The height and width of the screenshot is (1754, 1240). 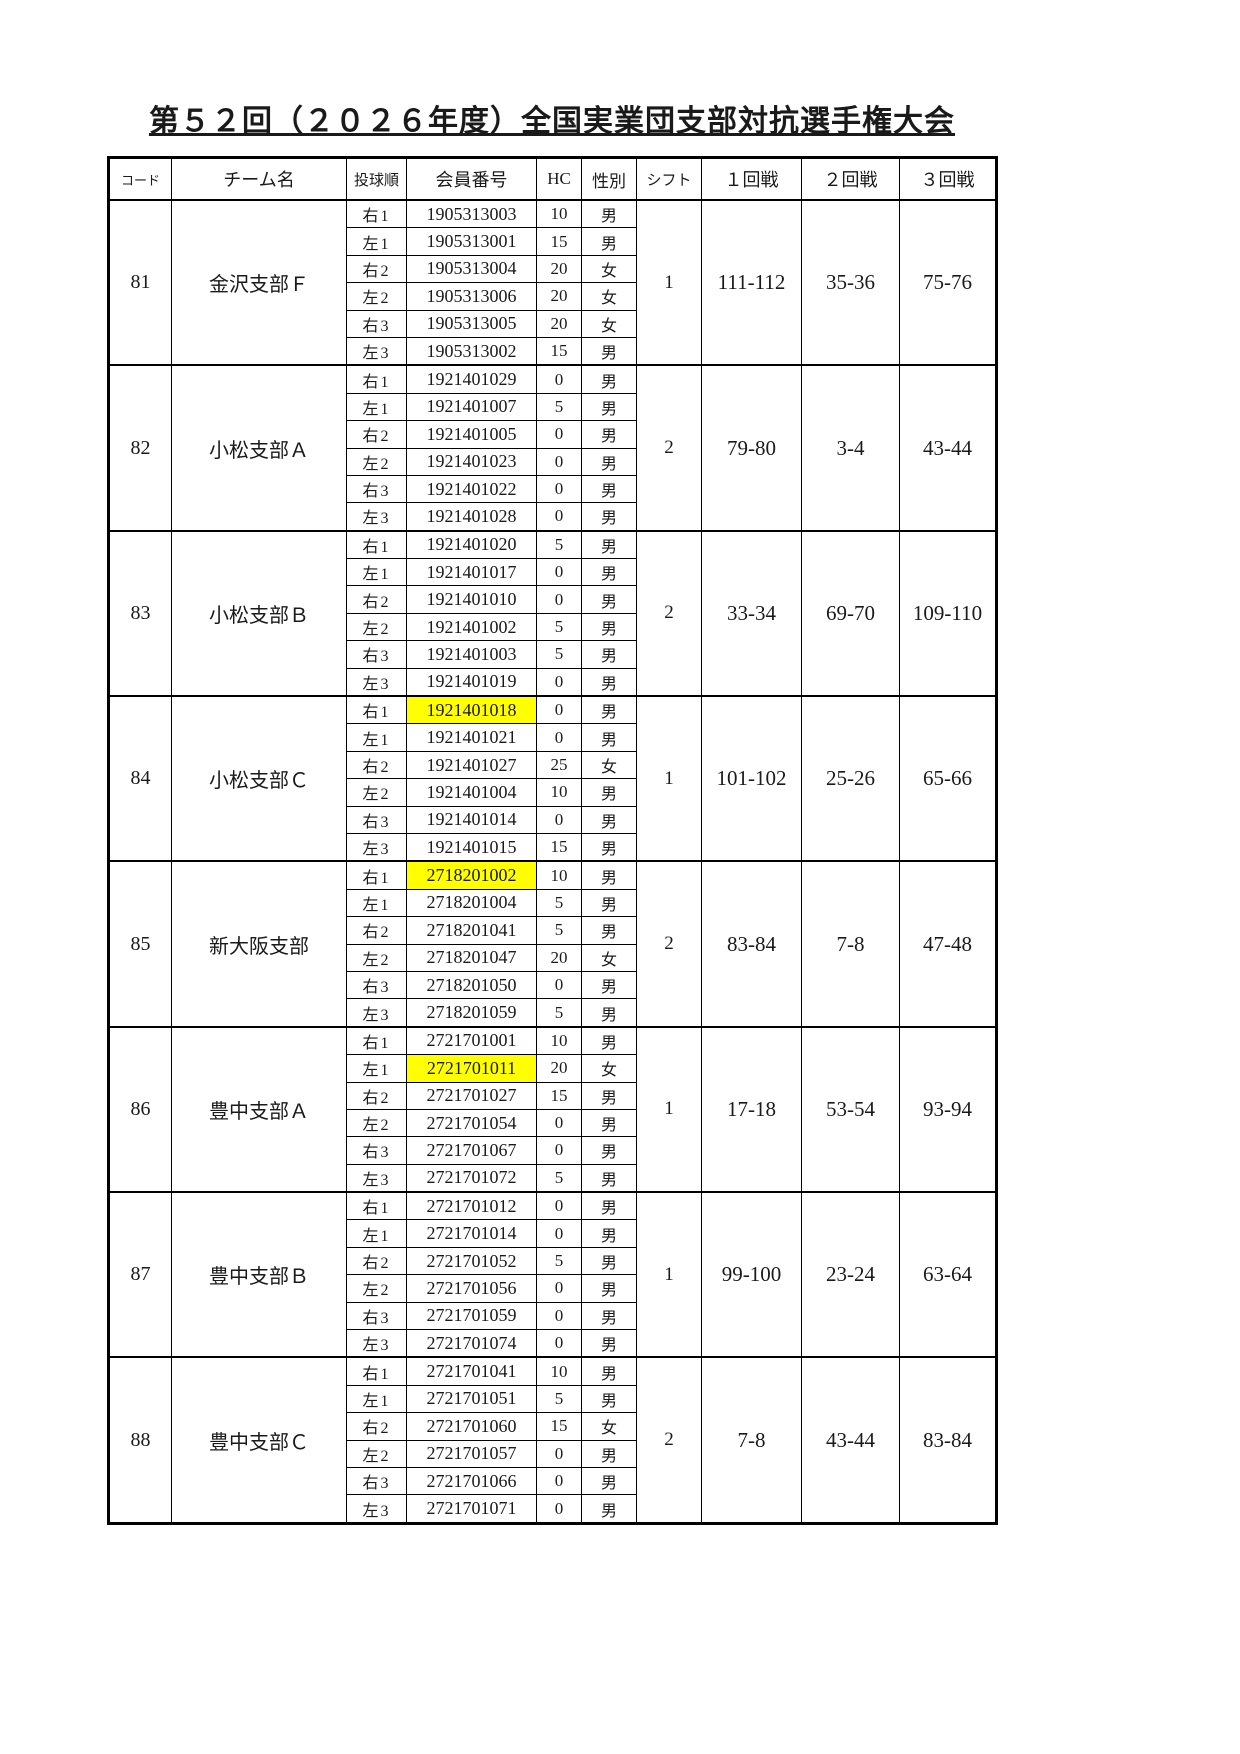 I want to click on player-row: 86 豊中支部Ａ 右1 2721701001 10 男 1 17-18 53-54 93-94, so click(x=552, y=1109).